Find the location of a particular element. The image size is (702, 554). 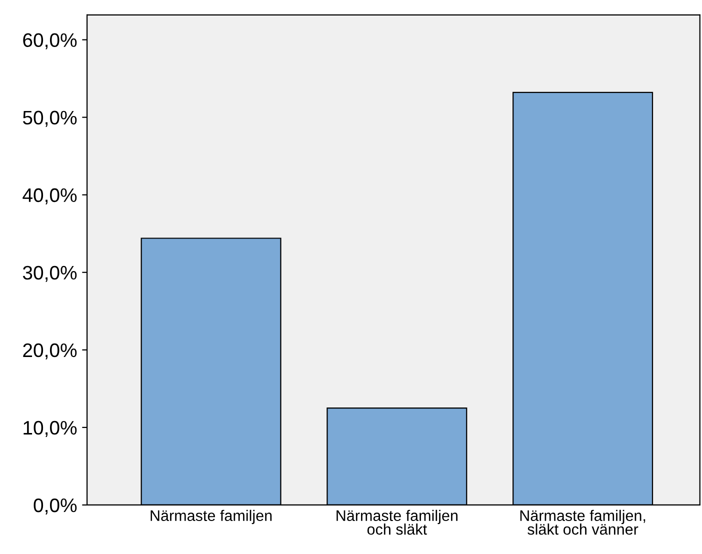

x-tick-label: Närmaste familjen och släkt is located at coordinates (397, 522).